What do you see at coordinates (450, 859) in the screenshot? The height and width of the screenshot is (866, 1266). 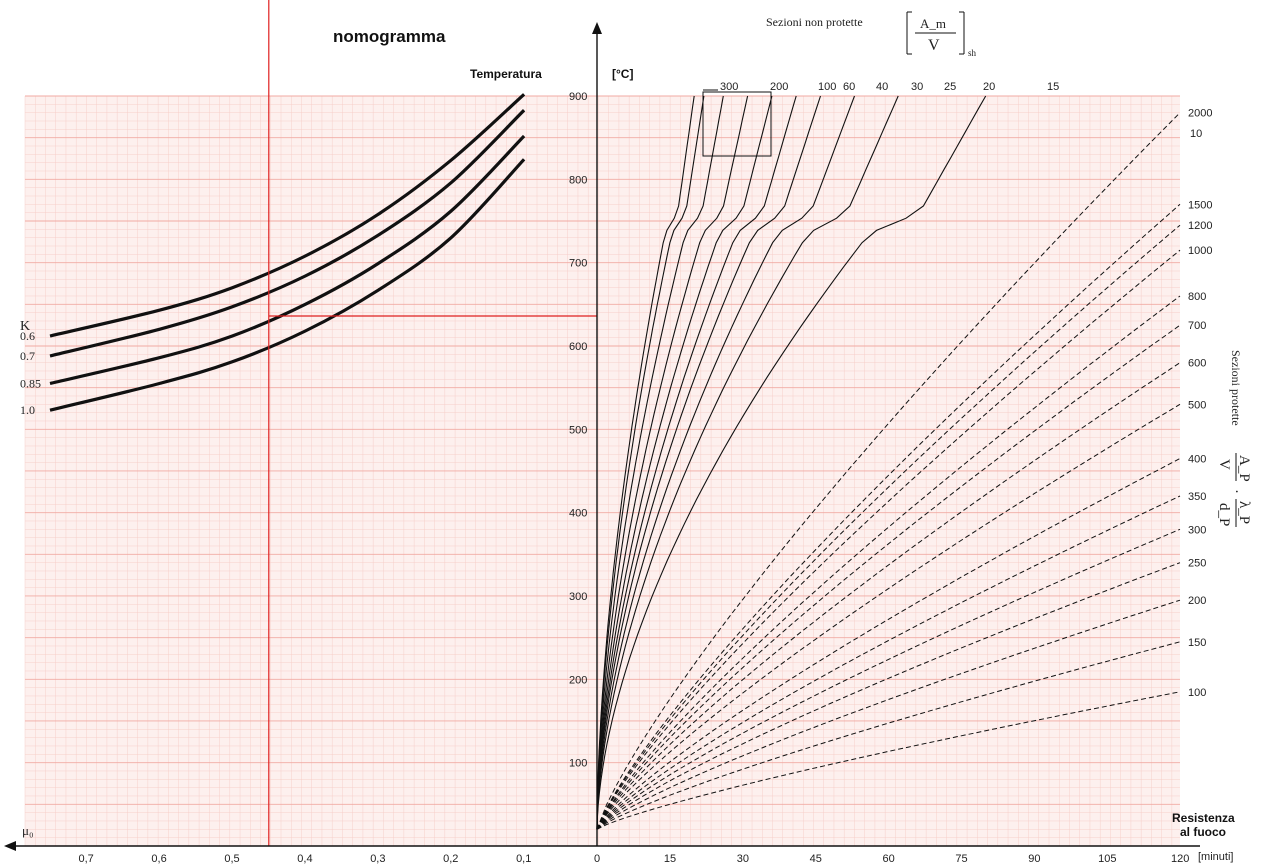 I see `mu0-tick-label: 0,2` at bounding box center [450, 859].